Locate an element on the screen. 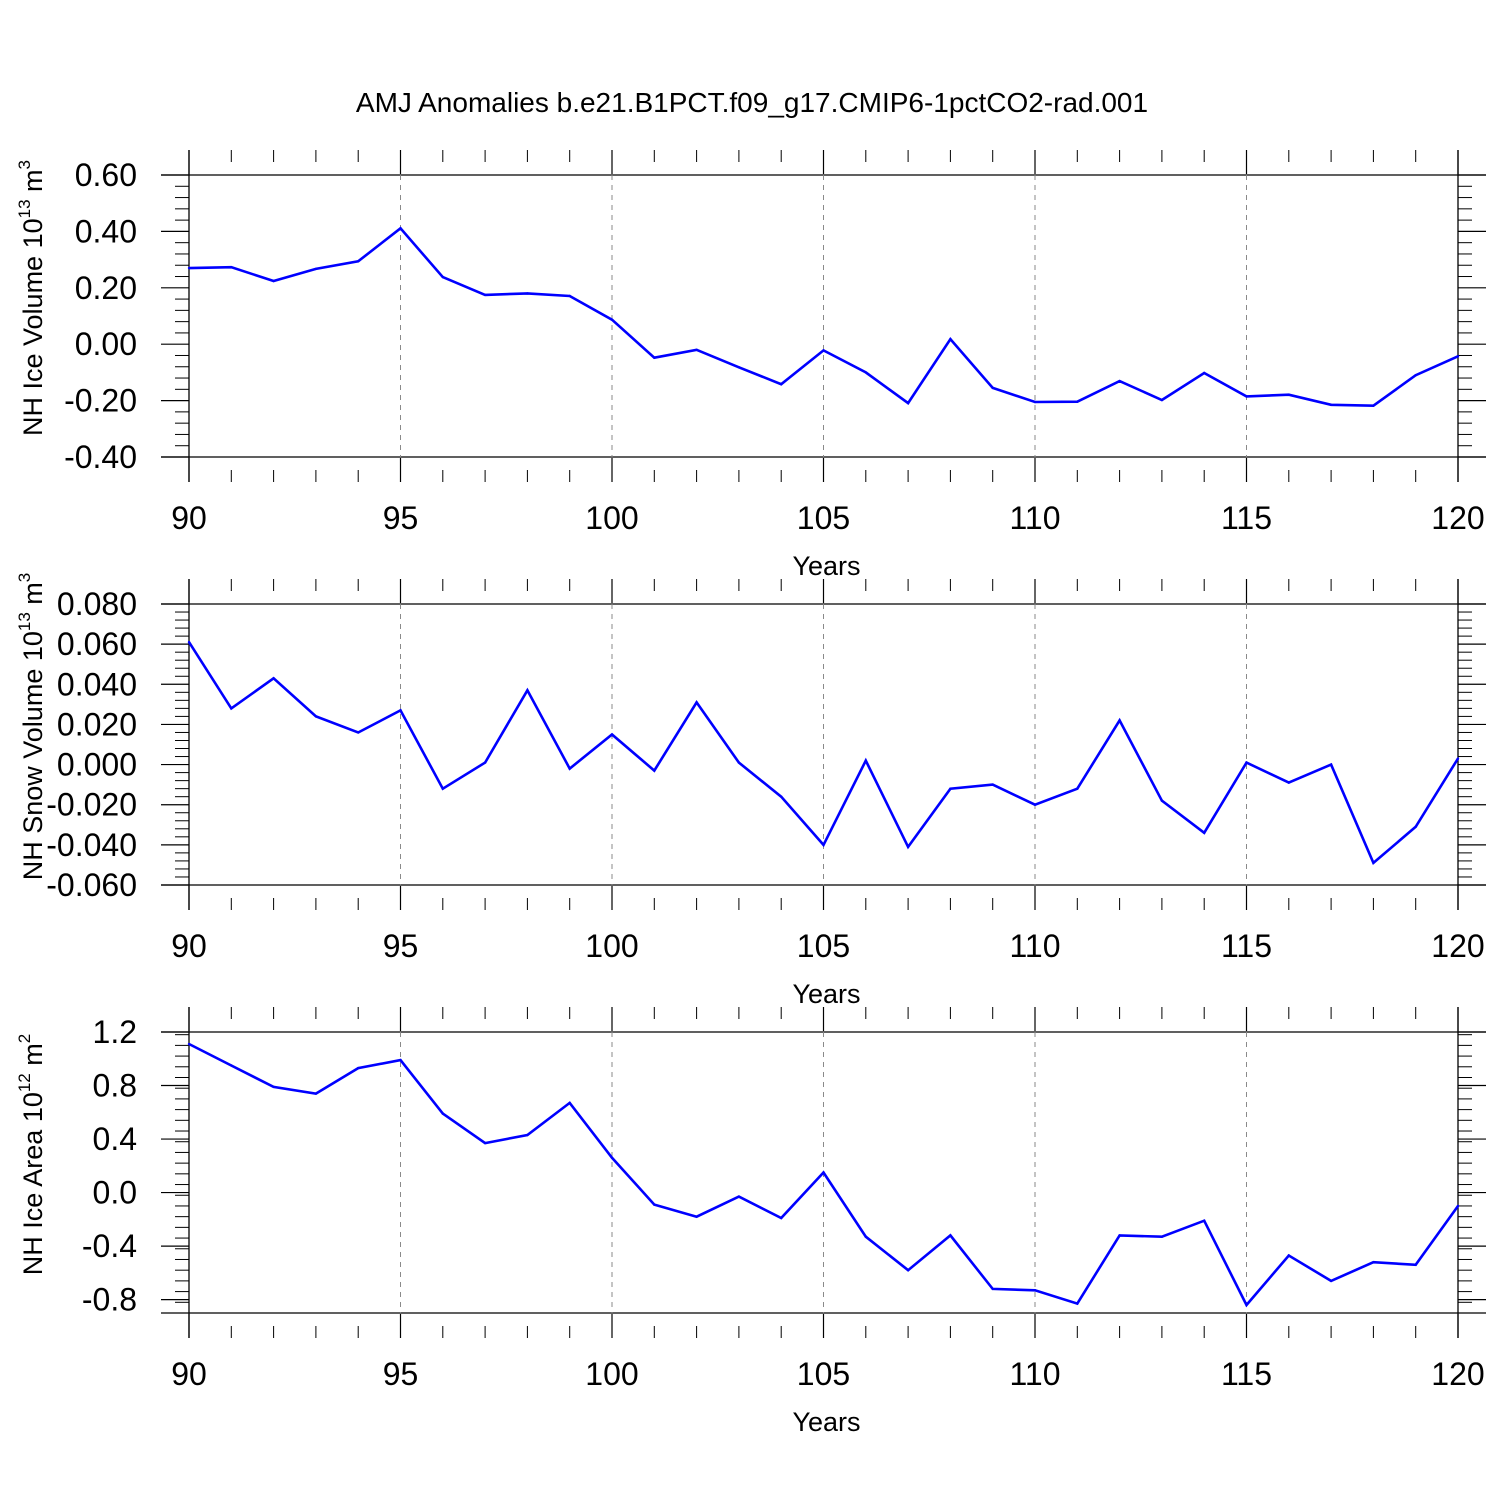  y-tick-label: 1.2 is located at coordinates (115, 1032).